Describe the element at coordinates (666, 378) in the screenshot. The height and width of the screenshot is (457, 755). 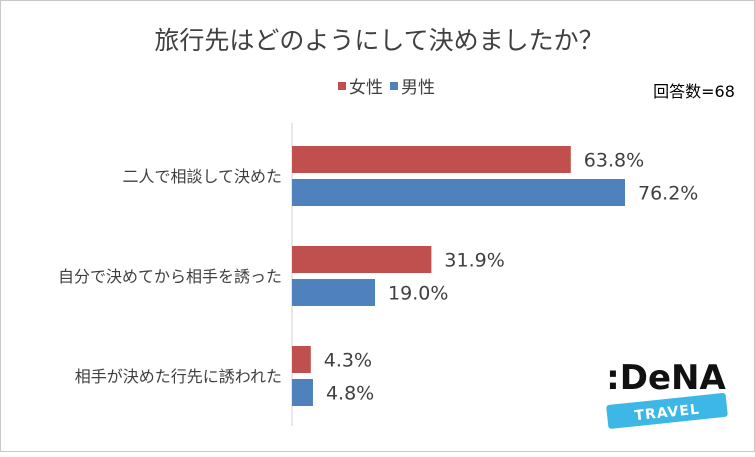
I see `dena-logo-wordmark: :DeNA` at that location.